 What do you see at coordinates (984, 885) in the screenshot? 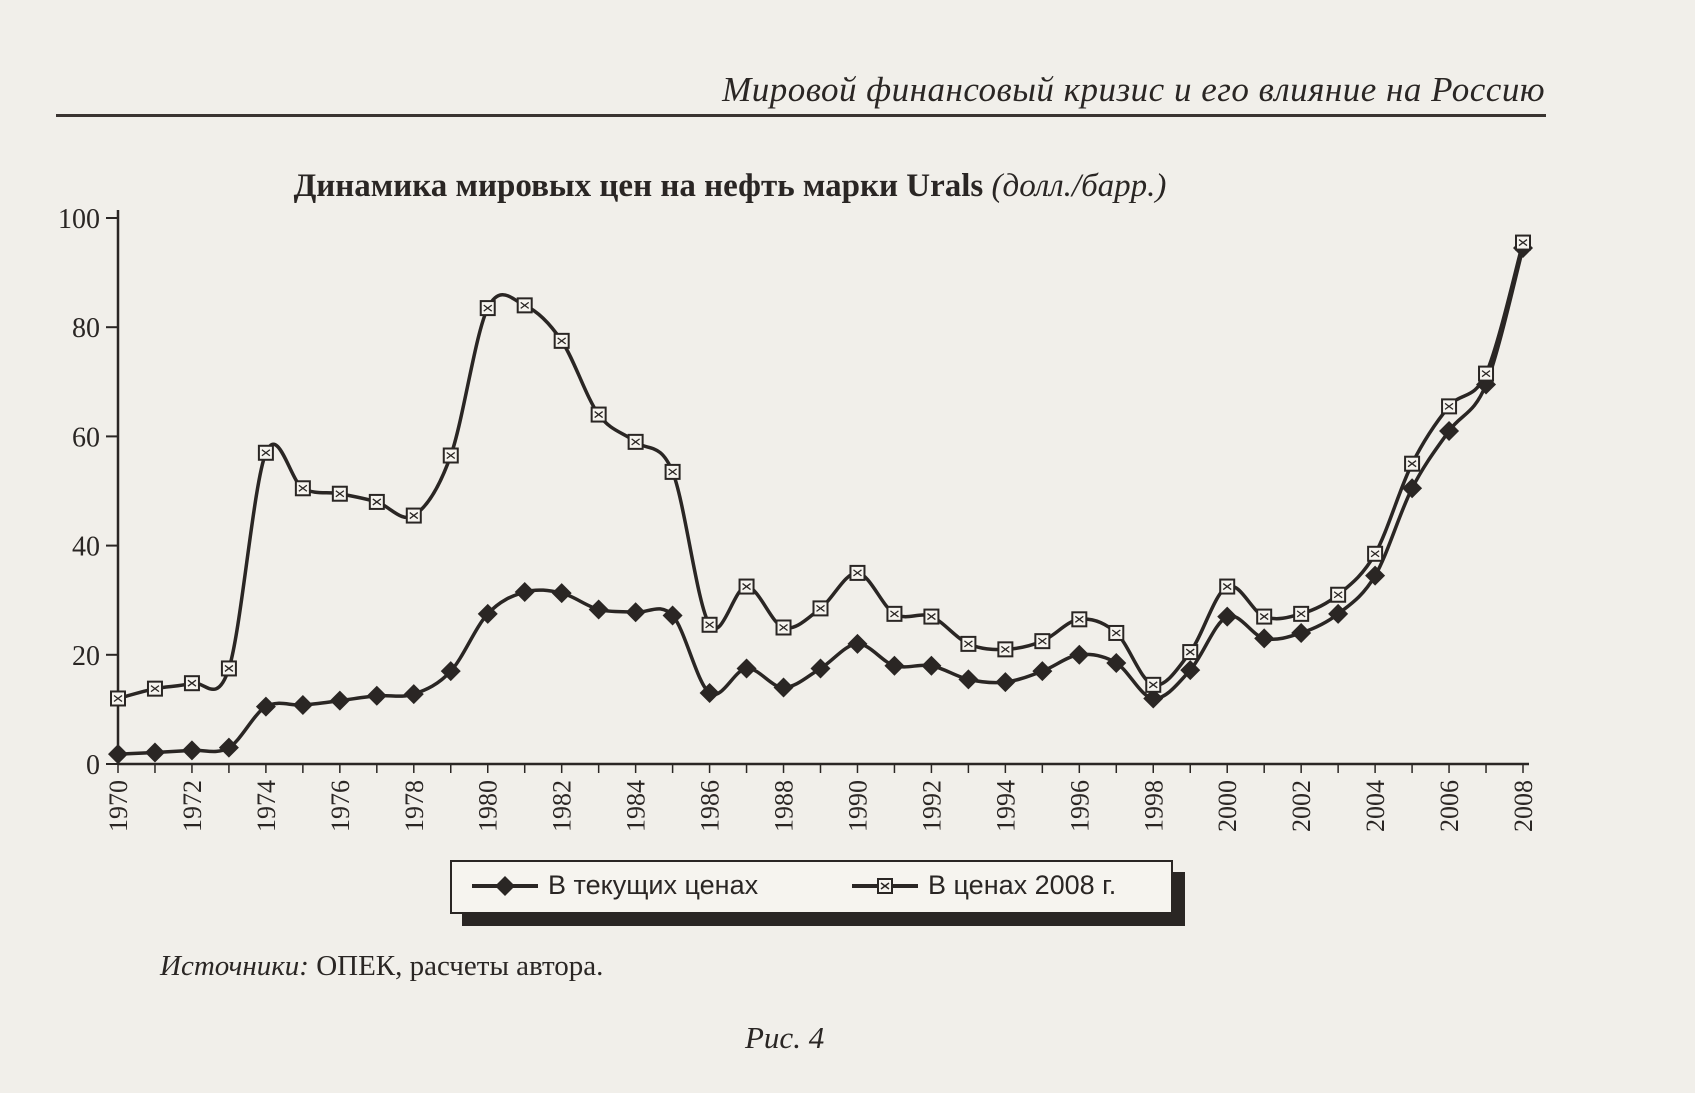
I see `legend-item-2008-prices: В ценах 2008 г.` at bounding box center [984, 885].